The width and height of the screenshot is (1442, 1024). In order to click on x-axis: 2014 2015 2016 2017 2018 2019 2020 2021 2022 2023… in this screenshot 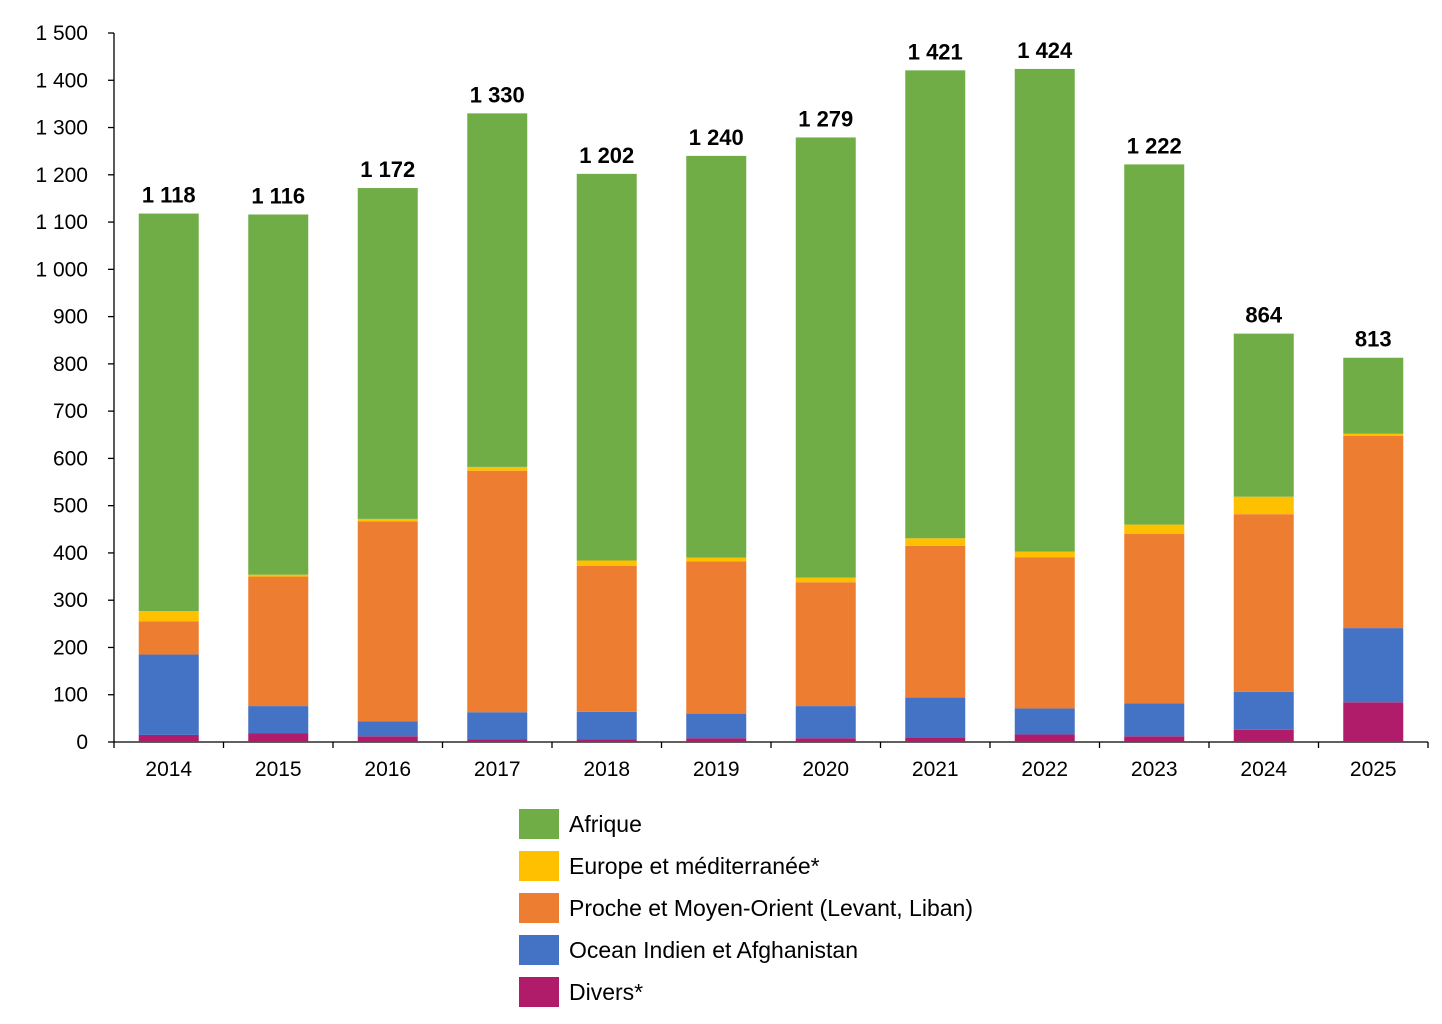, I will do `click(771, 761)`.